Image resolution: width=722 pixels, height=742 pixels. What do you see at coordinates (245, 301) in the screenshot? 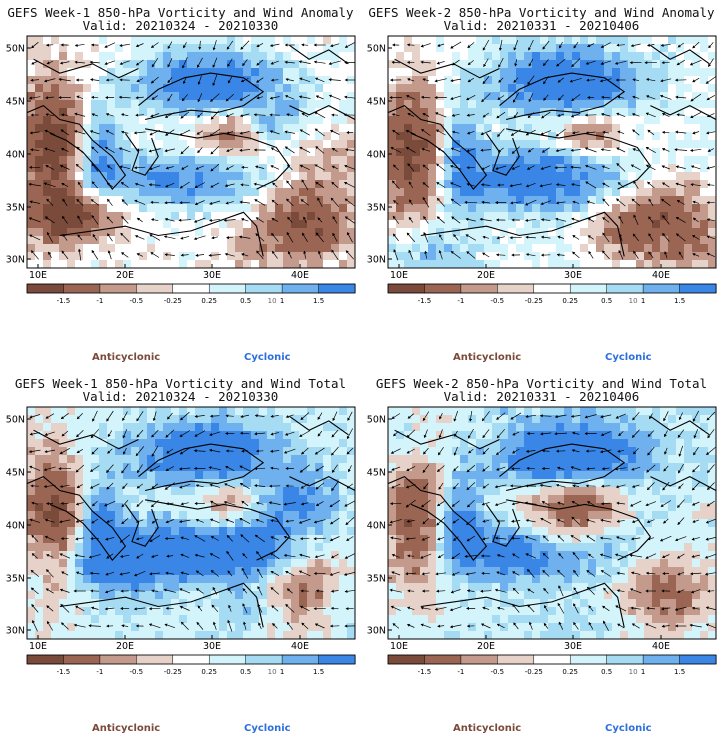
I see `color-bar-tick-label: 0.5` at bounding box center [245, 301].